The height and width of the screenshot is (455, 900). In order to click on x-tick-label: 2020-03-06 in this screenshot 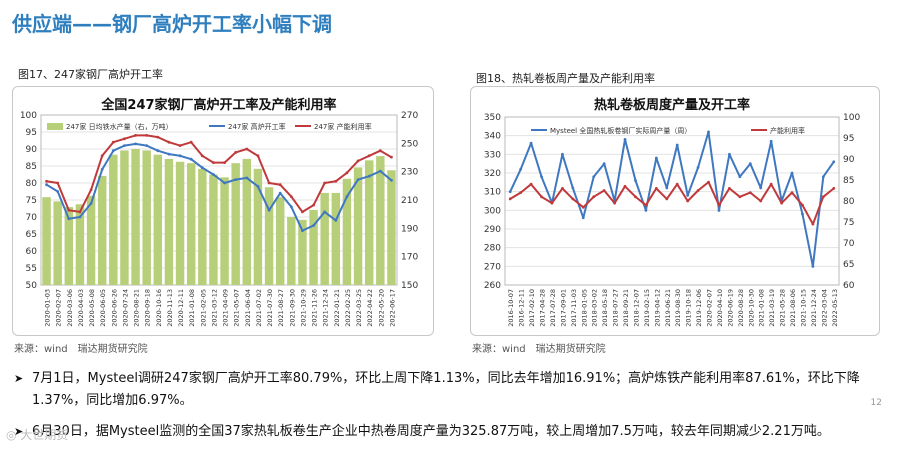, I will do `click(70, 308)`.